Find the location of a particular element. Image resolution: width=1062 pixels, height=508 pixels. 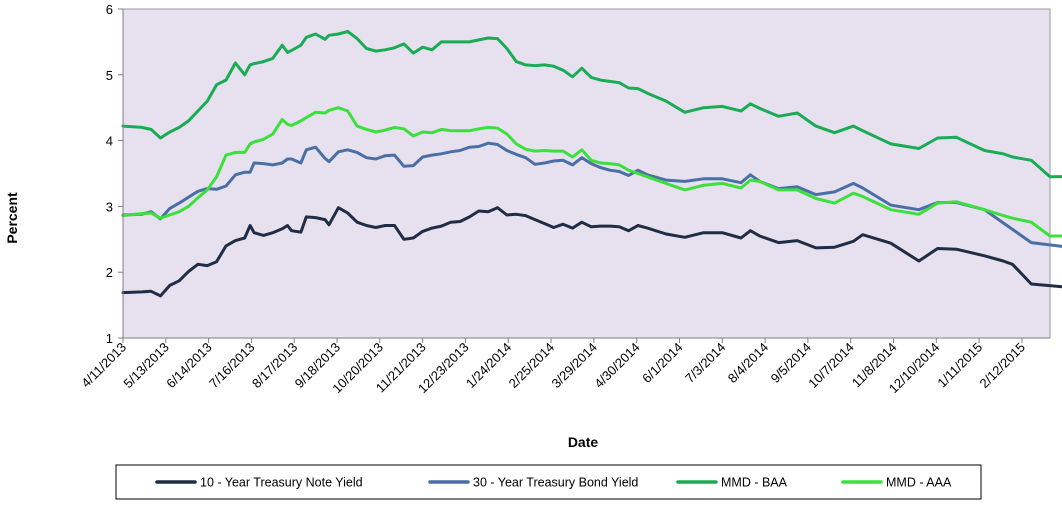

x-tick-label: 1/24/2014 is located at coordinates (489, 366).